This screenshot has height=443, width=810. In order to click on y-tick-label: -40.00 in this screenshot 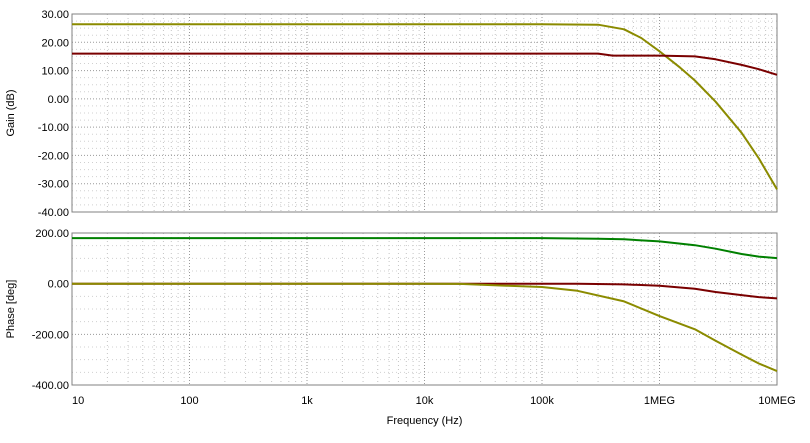, I will do `click(53, 213)`.